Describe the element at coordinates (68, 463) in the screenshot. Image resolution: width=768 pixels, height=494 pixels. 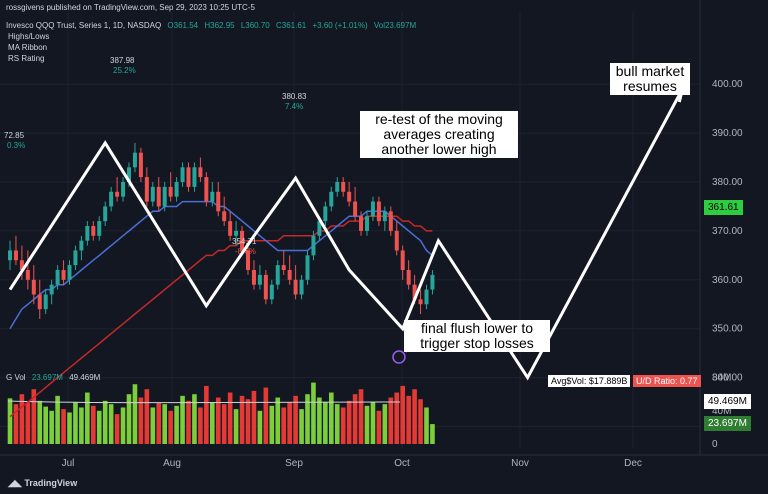
I see `time-tick-label: Jul` at that location.